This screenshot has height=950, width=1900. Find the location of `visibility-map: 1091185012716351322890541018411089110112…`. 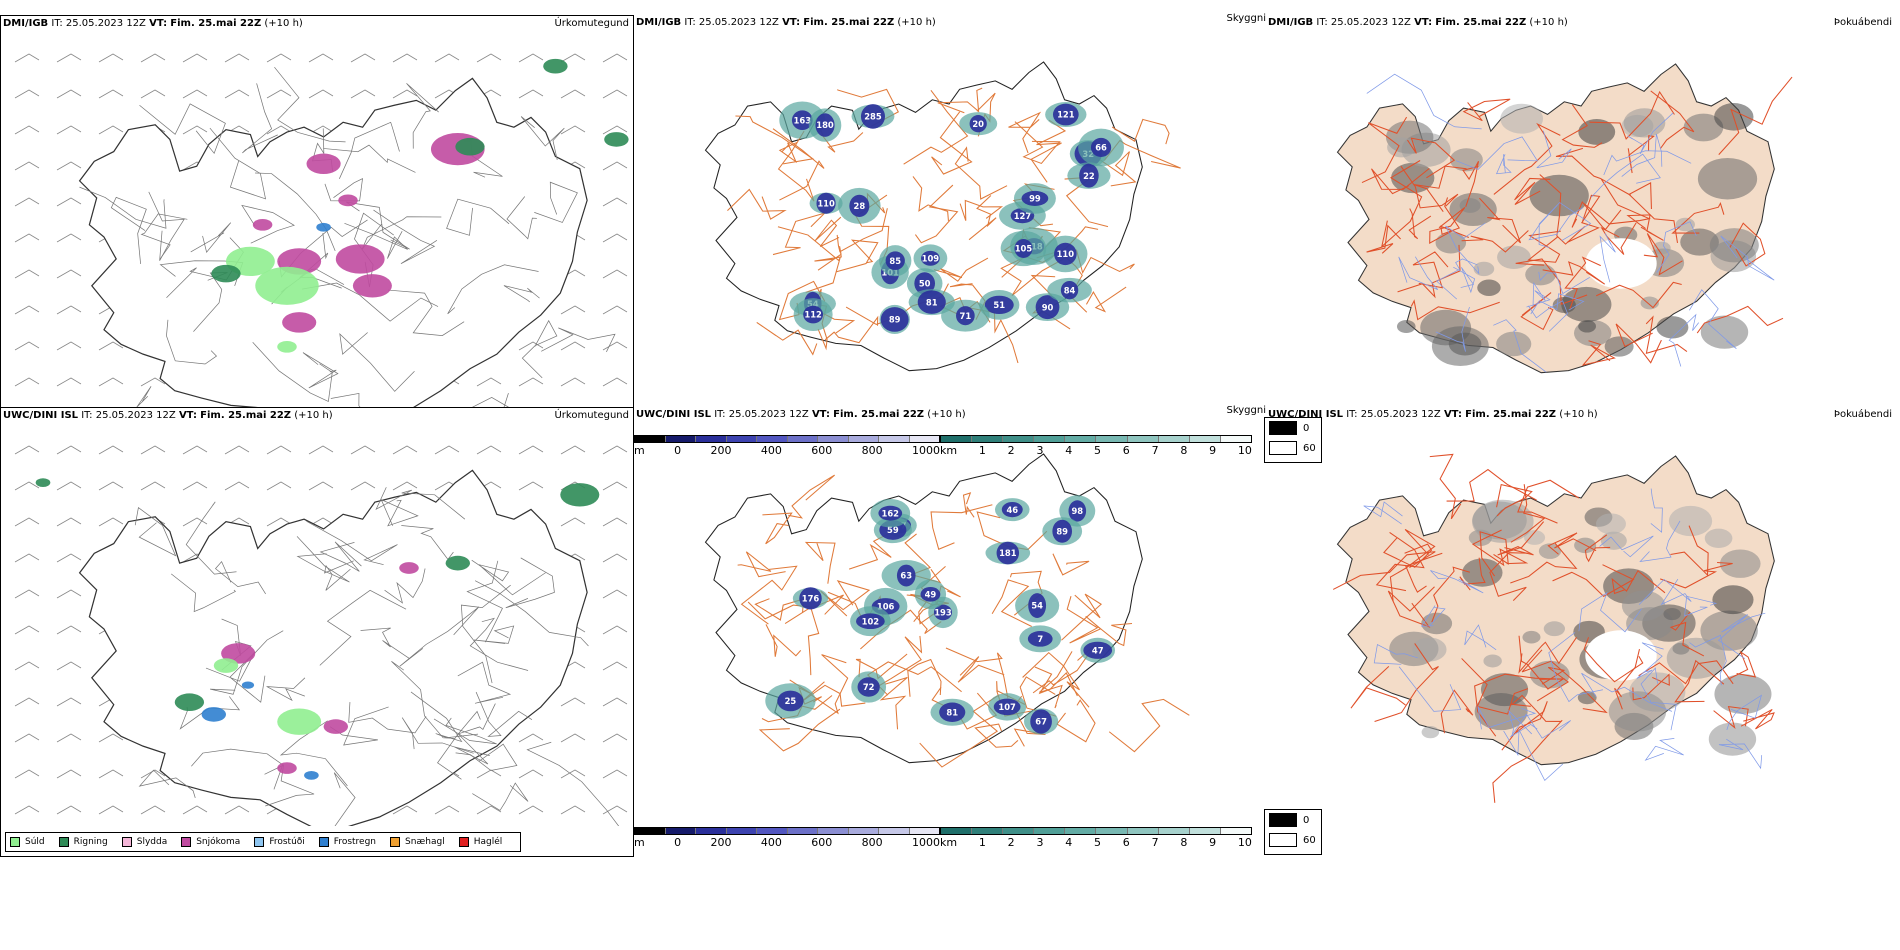

visibility-map: 1091185012716351322890541018411089110112… is located at coordinates (942, 216).